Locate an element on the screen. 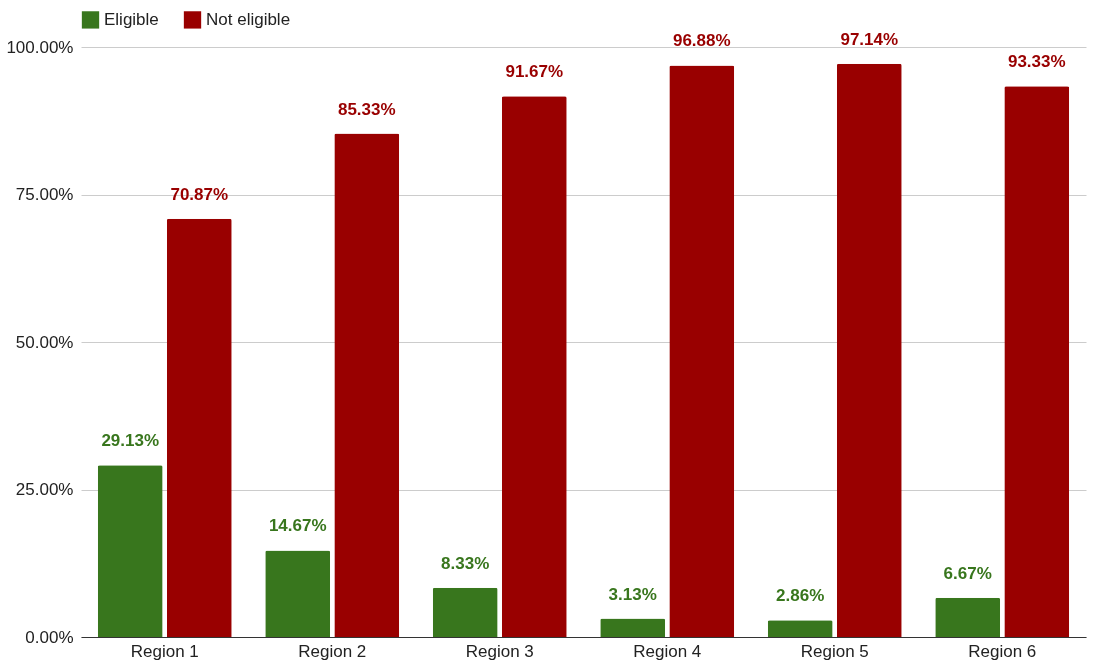  x-tick-label: Region 1 is located at coordinates (164, 651).